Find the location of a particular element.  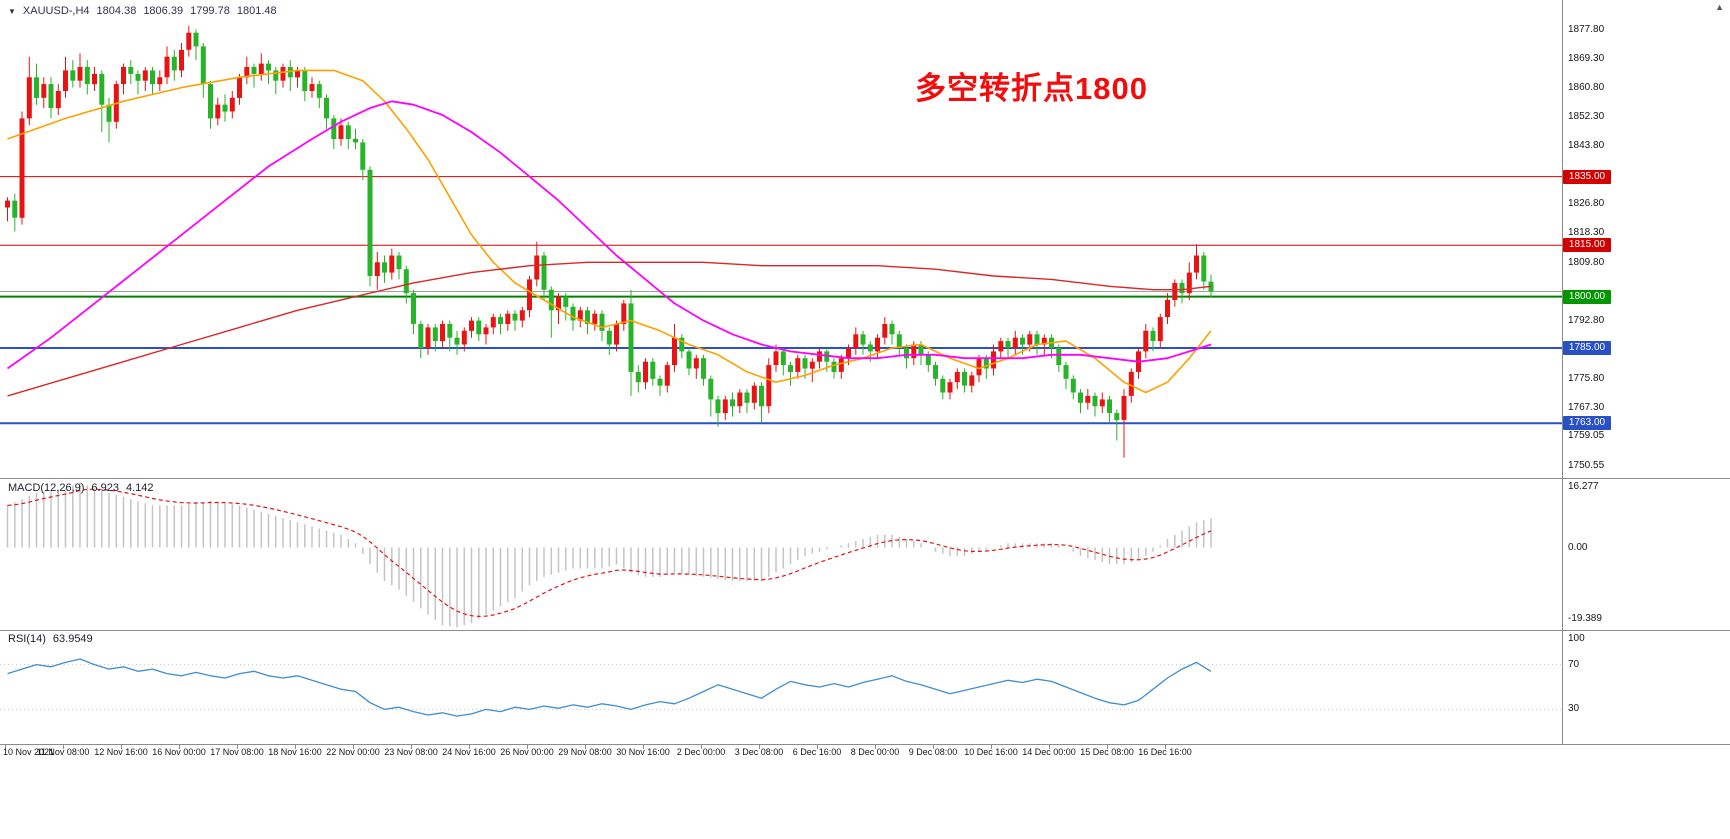

time-axis-label: 8 Dec 00:00 is located at coordinates (875, 752).